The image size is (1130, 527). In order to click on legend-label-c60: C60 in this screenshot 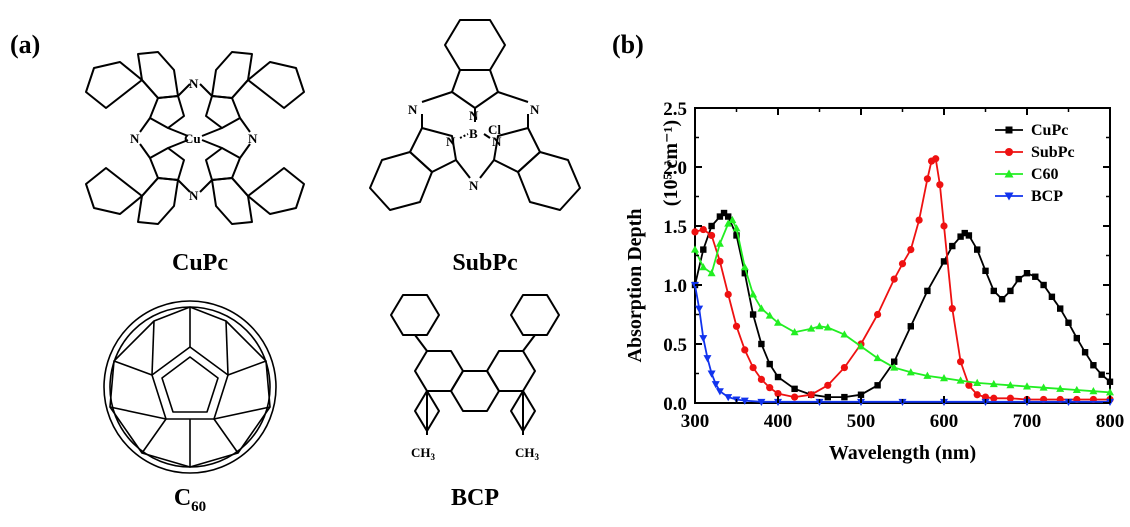, I will do `click(1045, 174)`.